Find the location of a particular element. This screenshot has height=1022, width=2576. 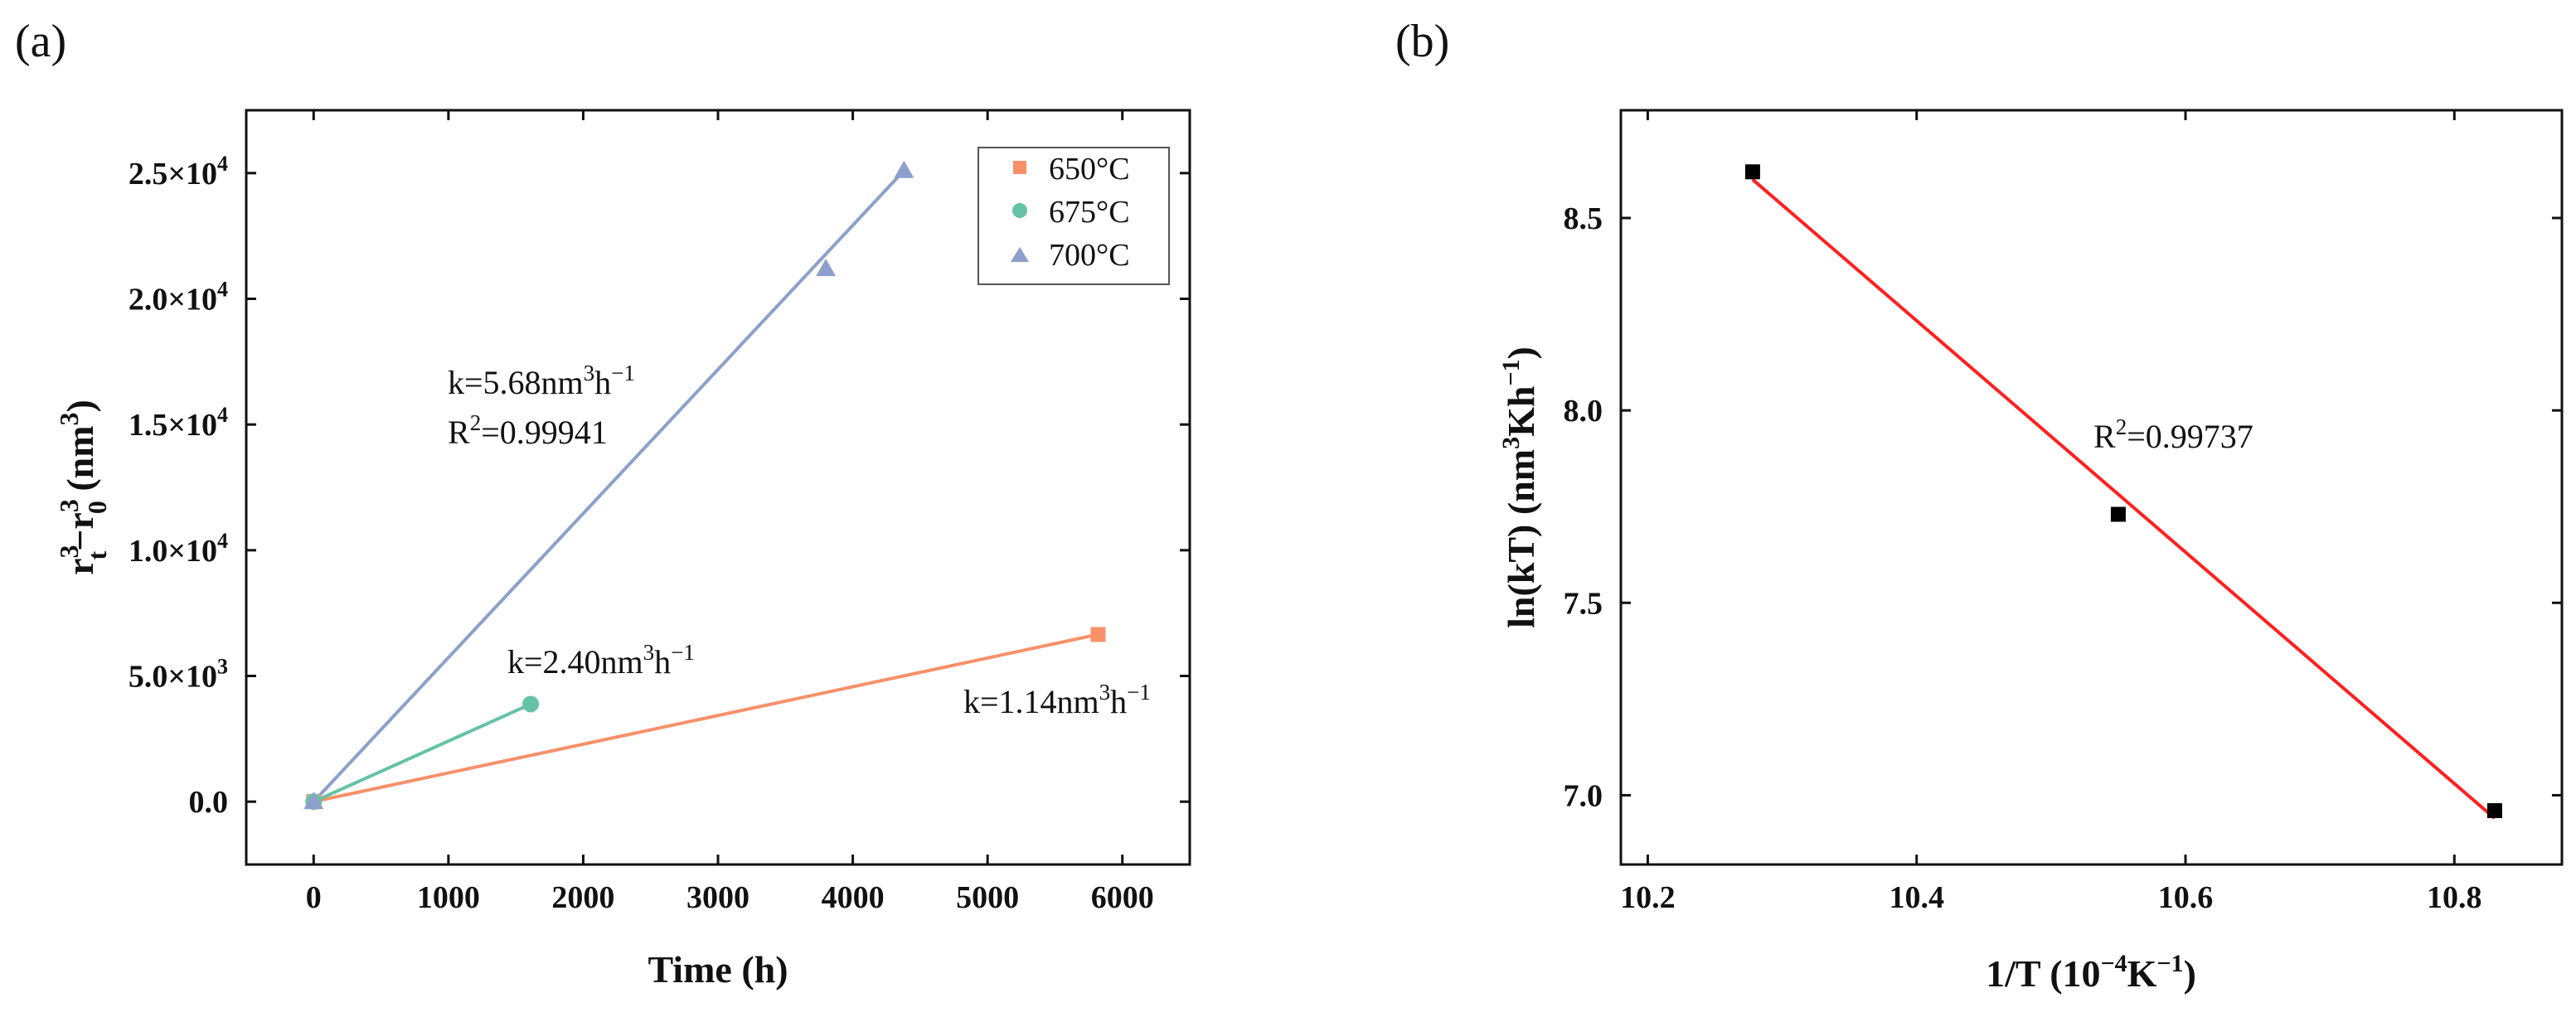

panel-a-x-tick-labels: 0 1000 2000 3000 4000 5000 6000 is located at coordinates (730, 897).